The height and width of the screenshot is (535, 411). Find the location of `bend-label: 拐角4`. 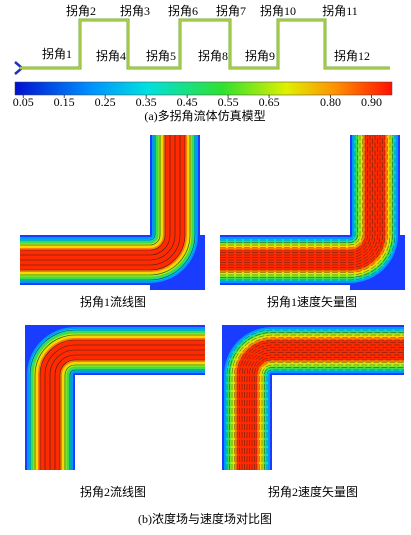

bend-label: 拐角4 is located at coordinates (111, 55).